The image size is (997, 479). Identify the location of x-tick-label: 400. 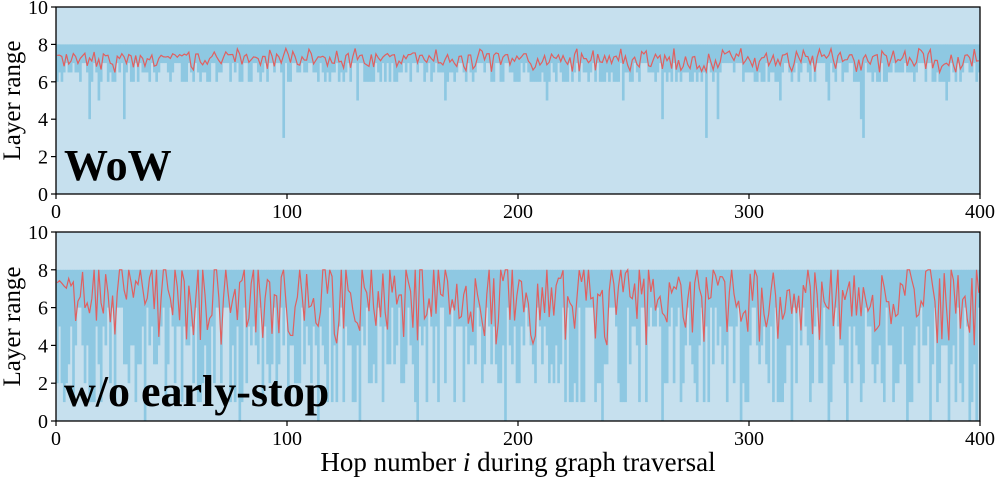
(980, 439).